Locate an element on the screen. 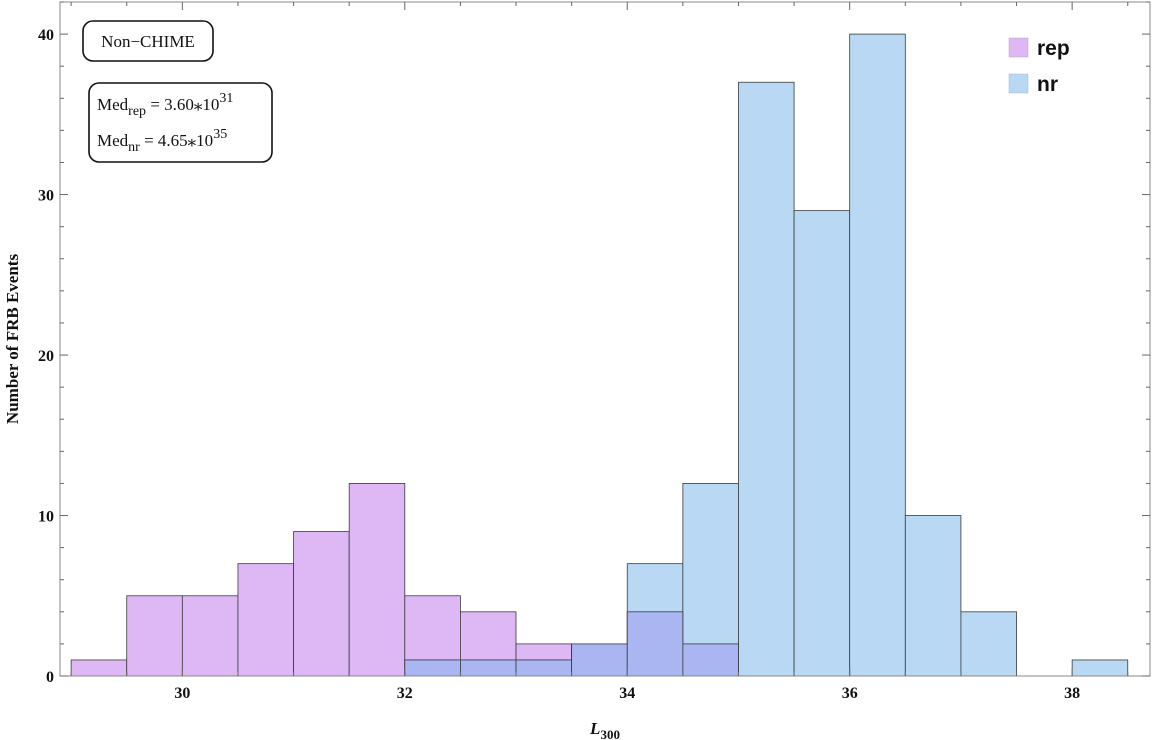  median-nr-text: Mednr = 4.65⁎1035 is located at coordinates (162, 141).